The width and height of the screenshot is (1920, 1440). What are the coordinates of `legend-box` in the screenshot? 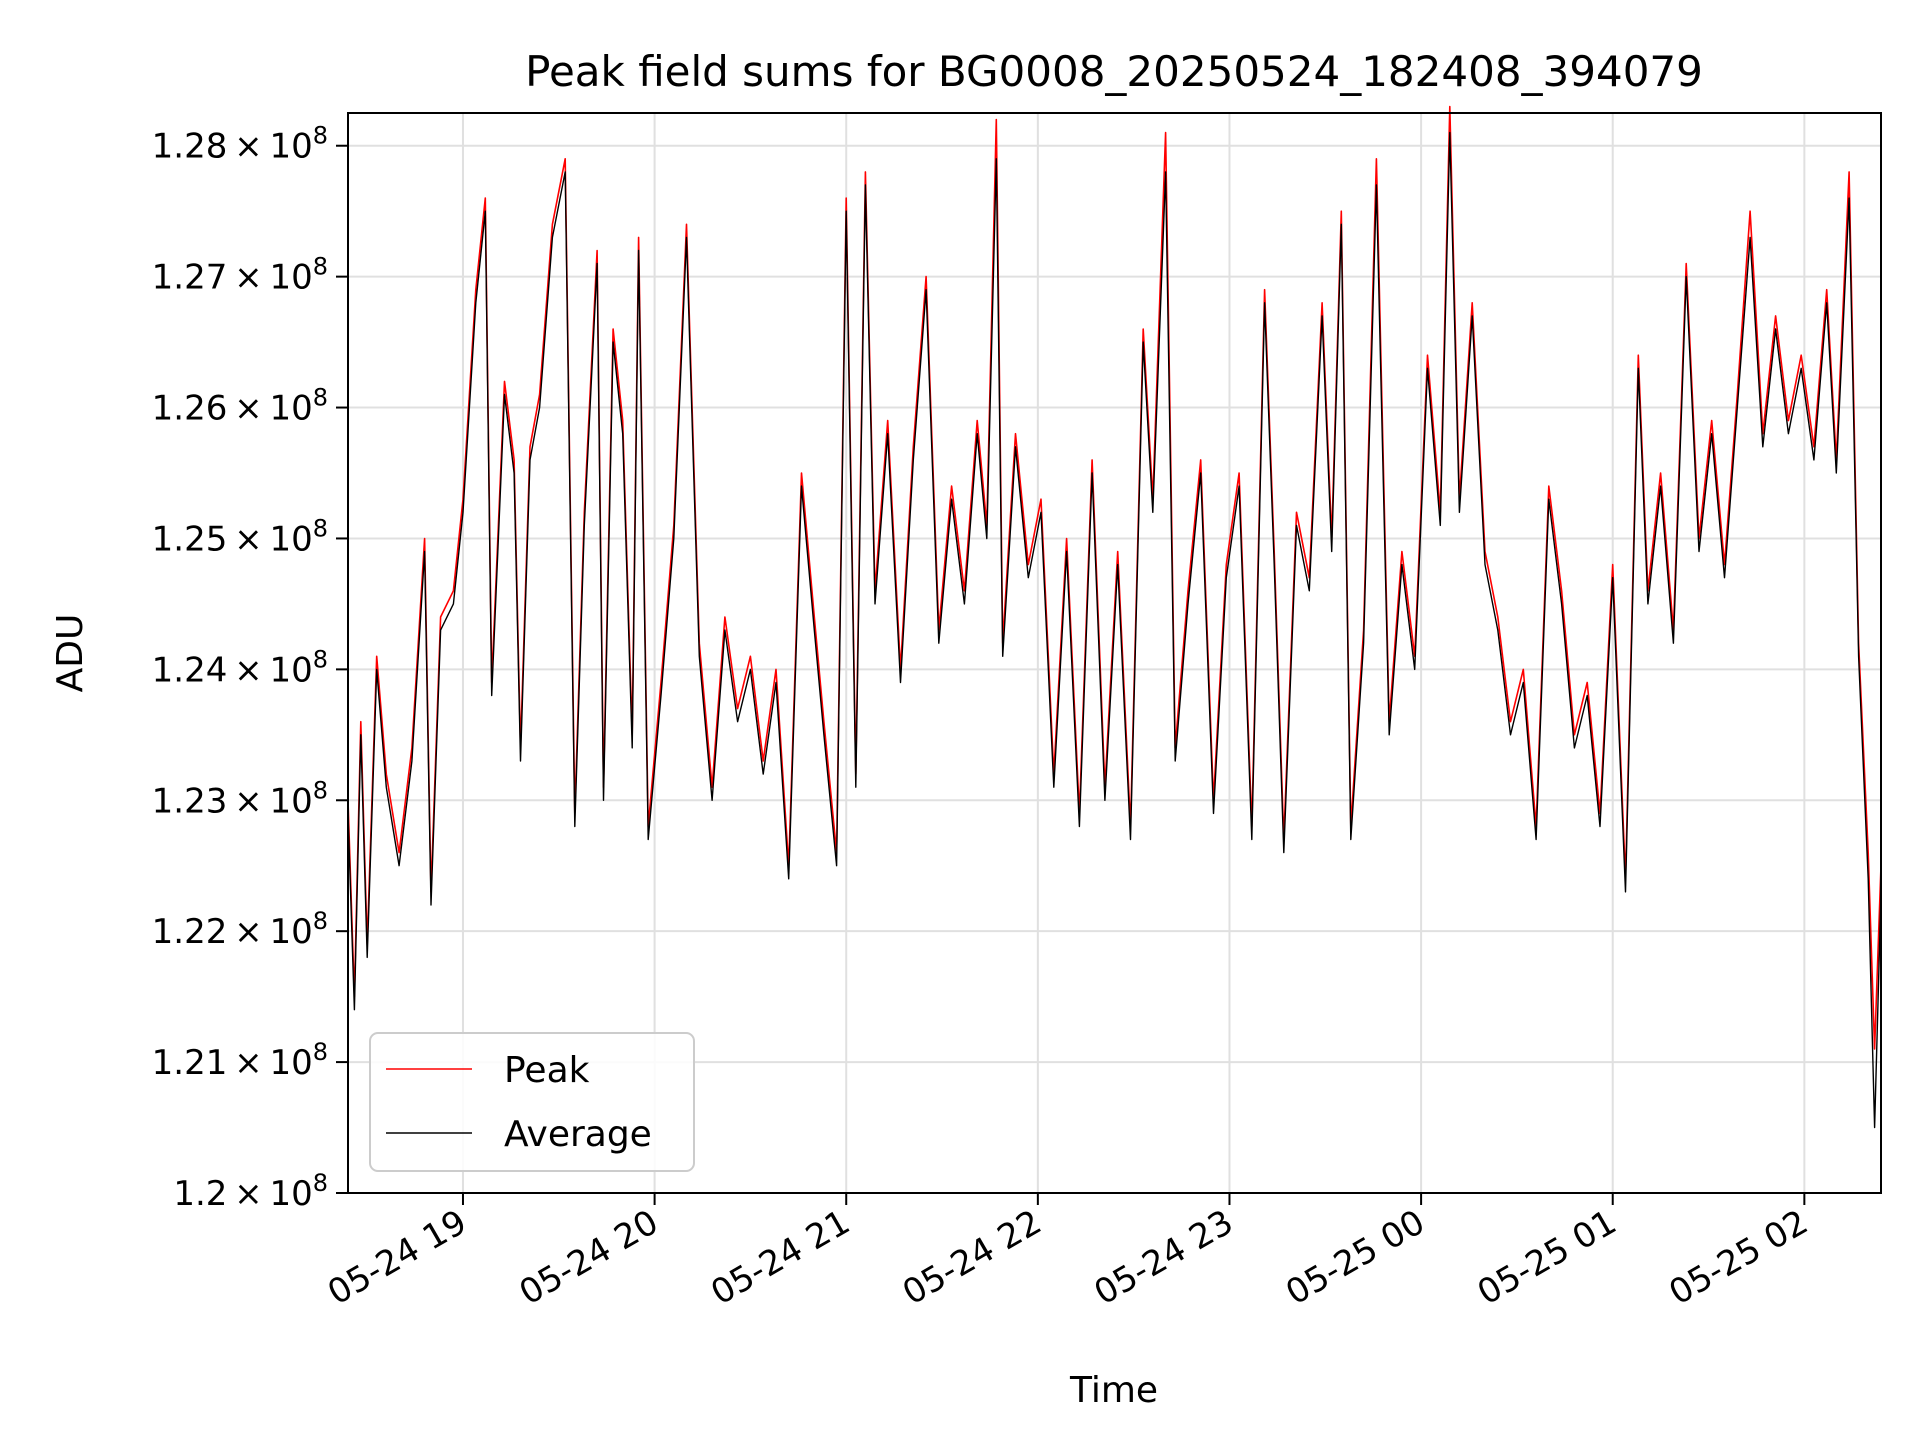 It's located at (532, 1102).